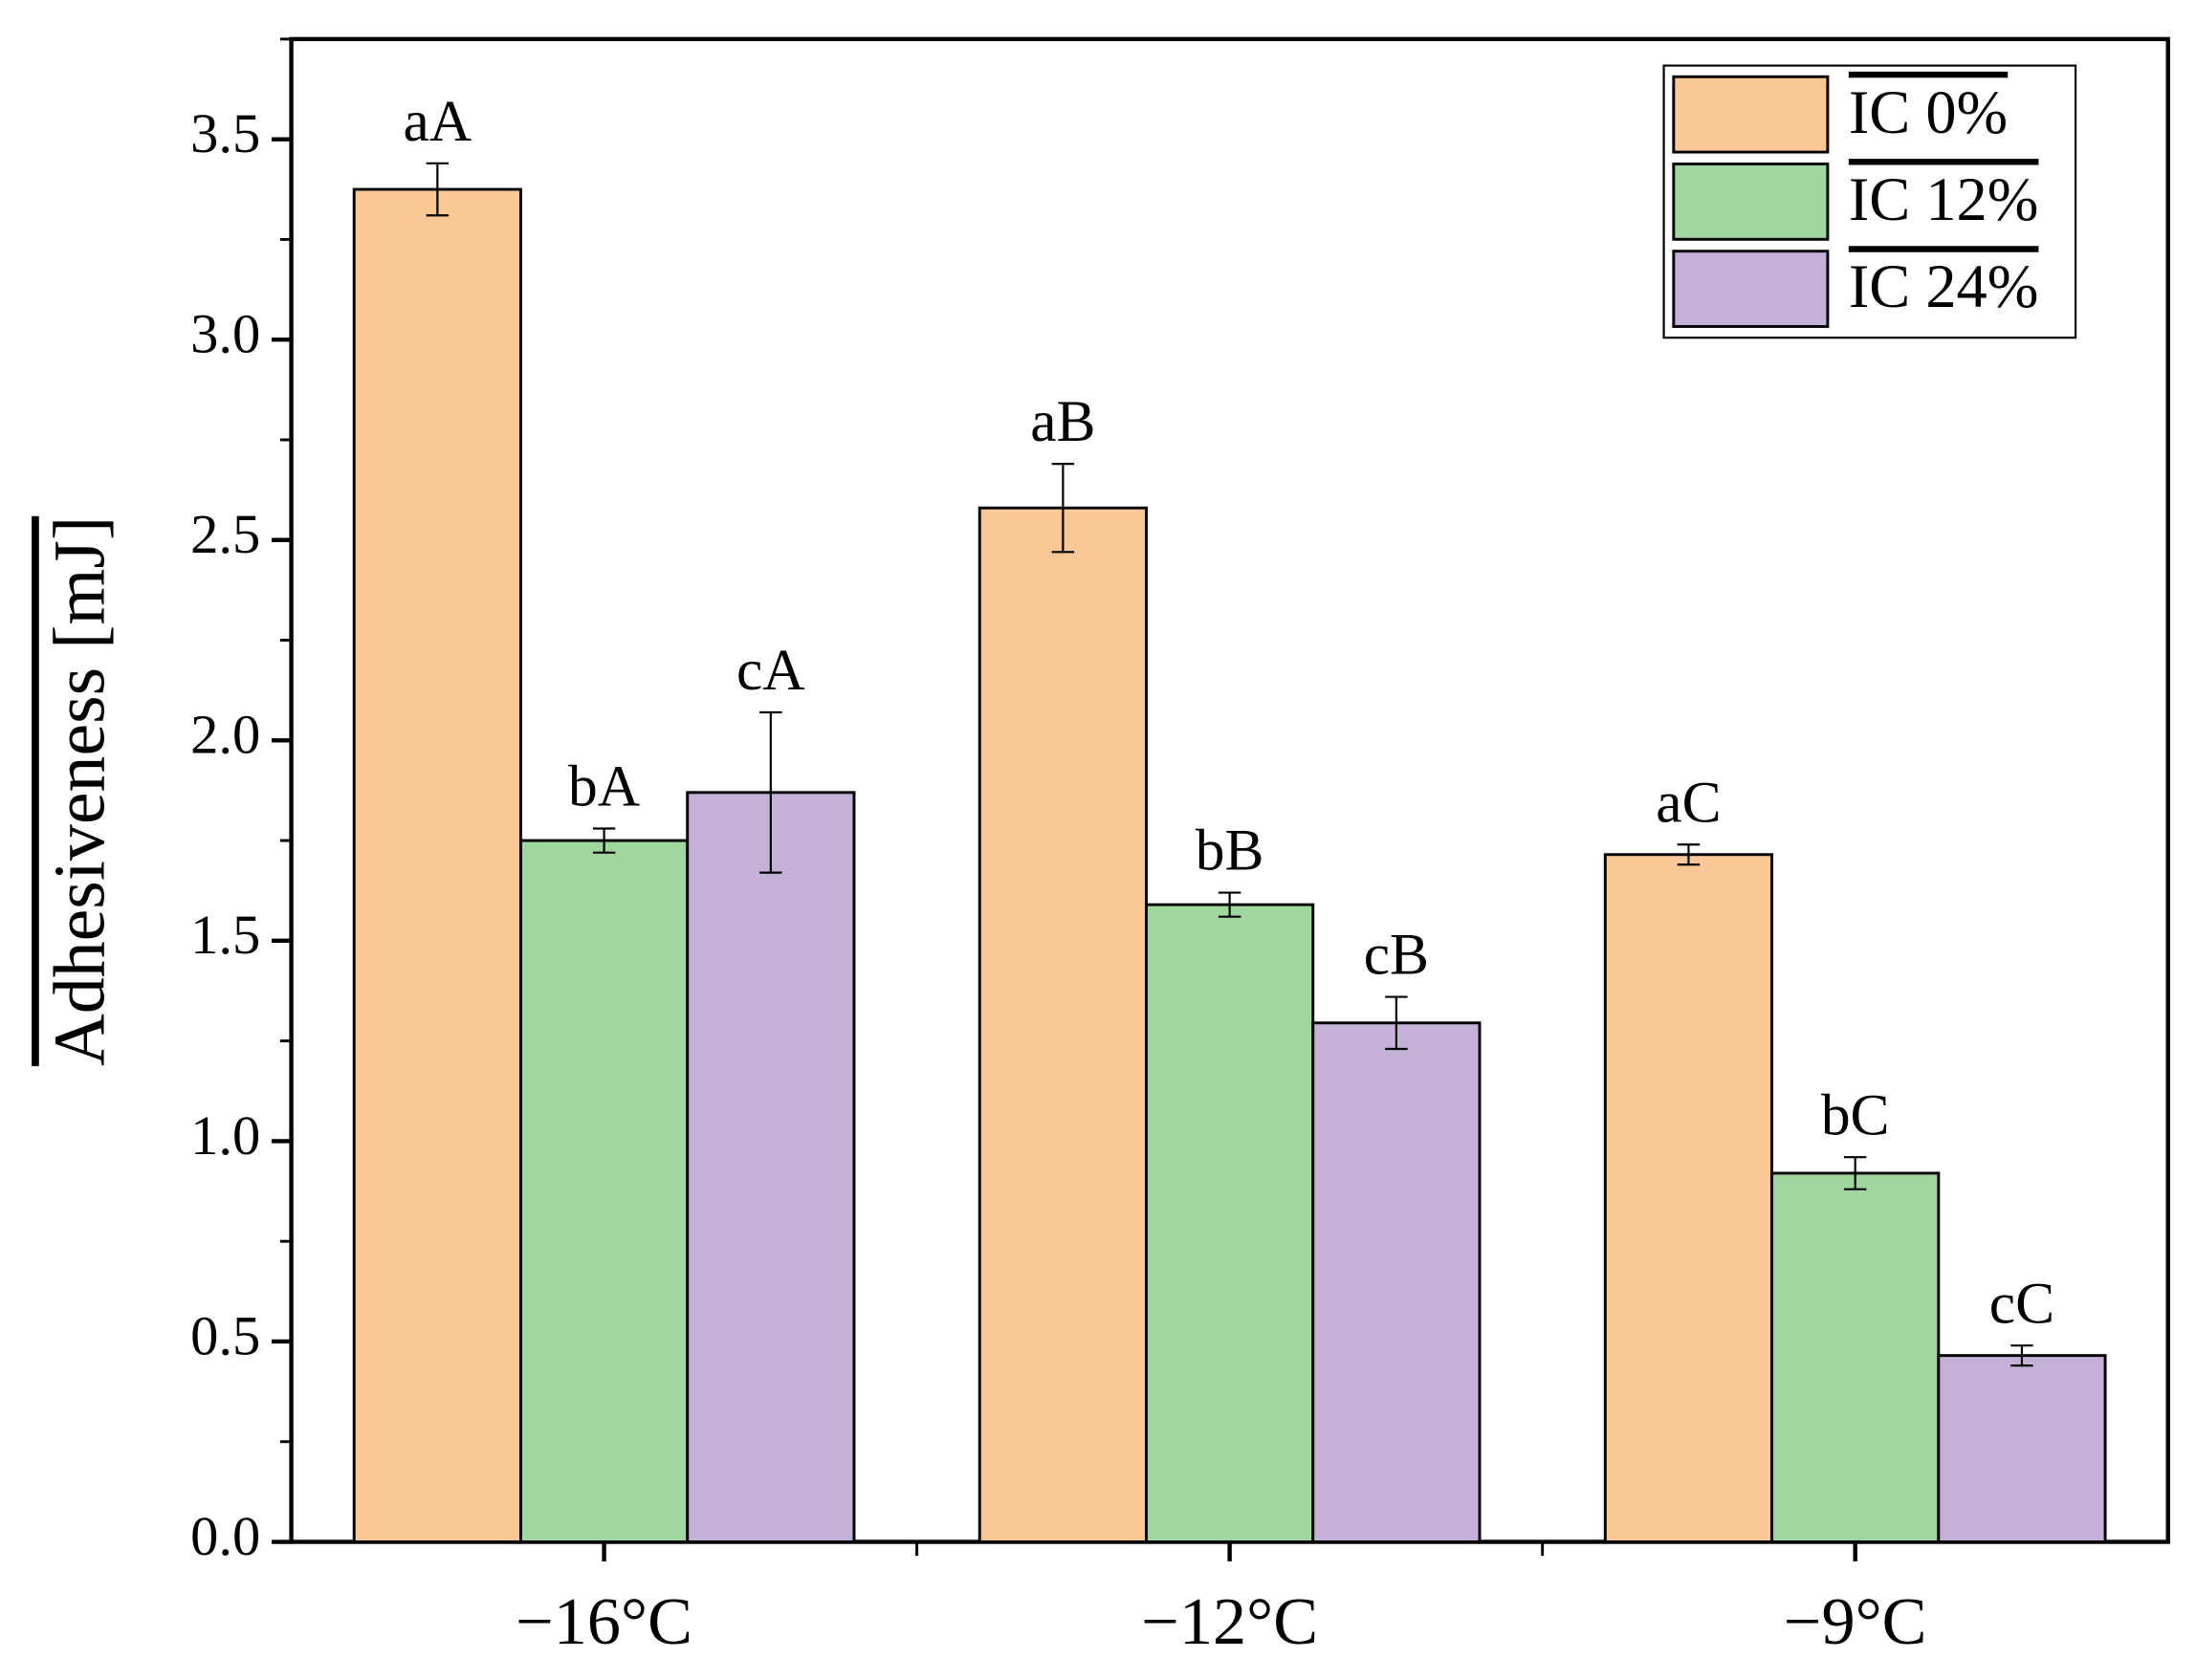 The image size is (2196, 1680). What do you see at coordinates (1944, 199) in the screenshot?
I see `legend-label: IC 12%` at bounding box center [1944, 199].